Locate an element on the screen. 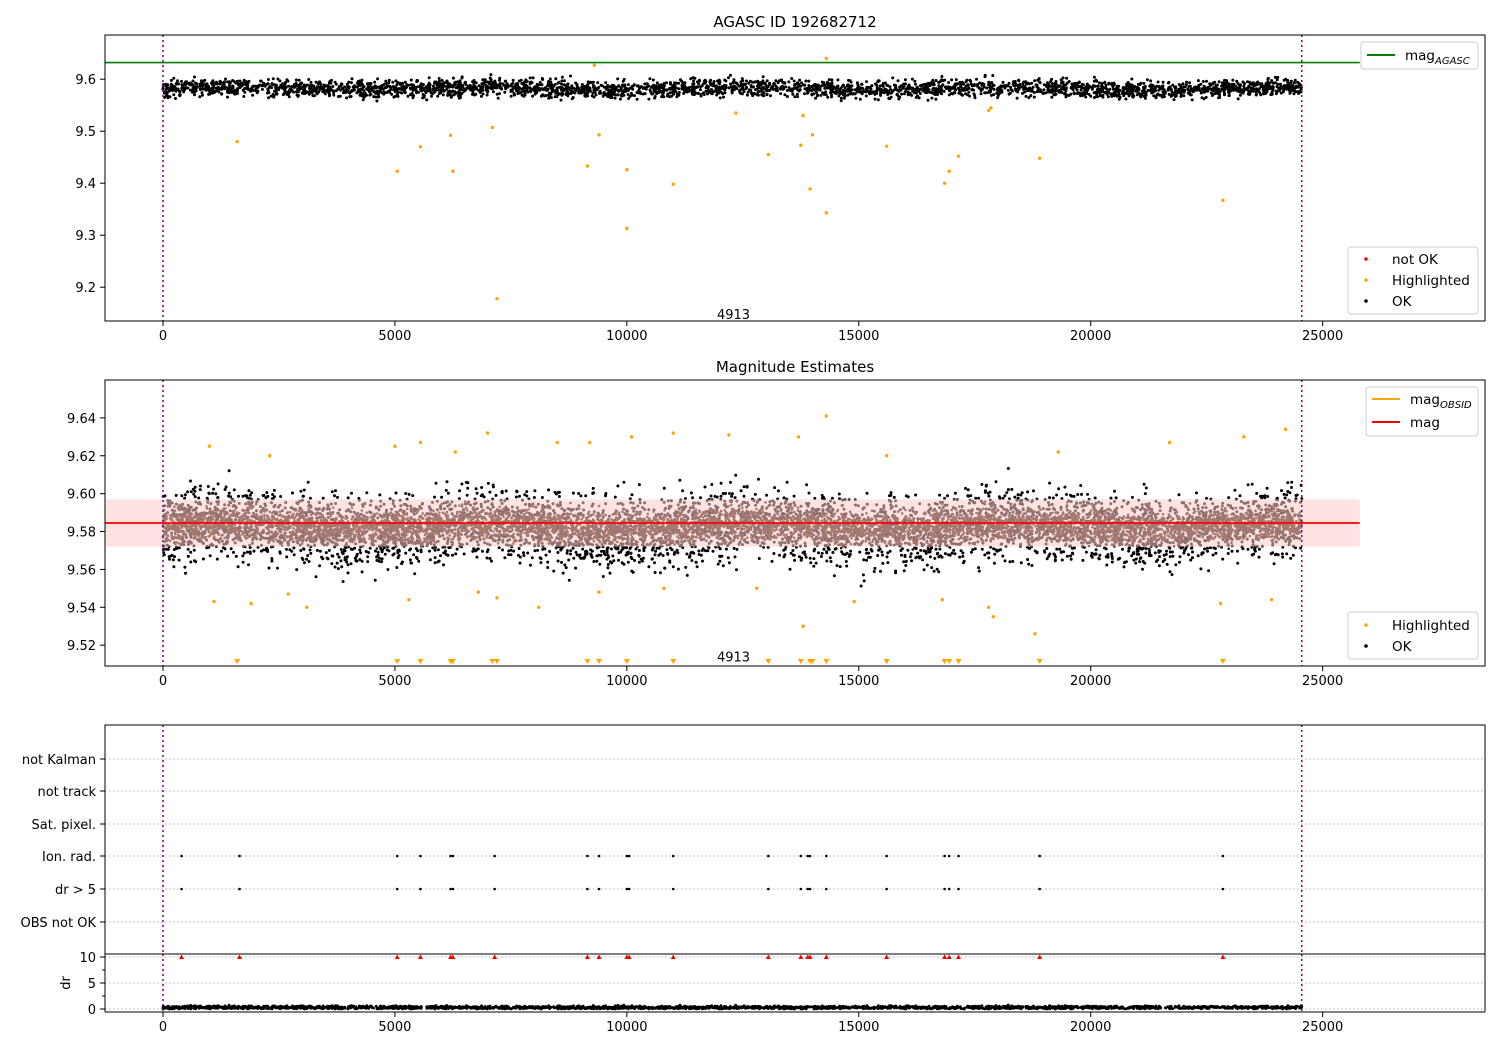  agasc-x-tick-label: 25000 is located at coordinates (1322, 336).